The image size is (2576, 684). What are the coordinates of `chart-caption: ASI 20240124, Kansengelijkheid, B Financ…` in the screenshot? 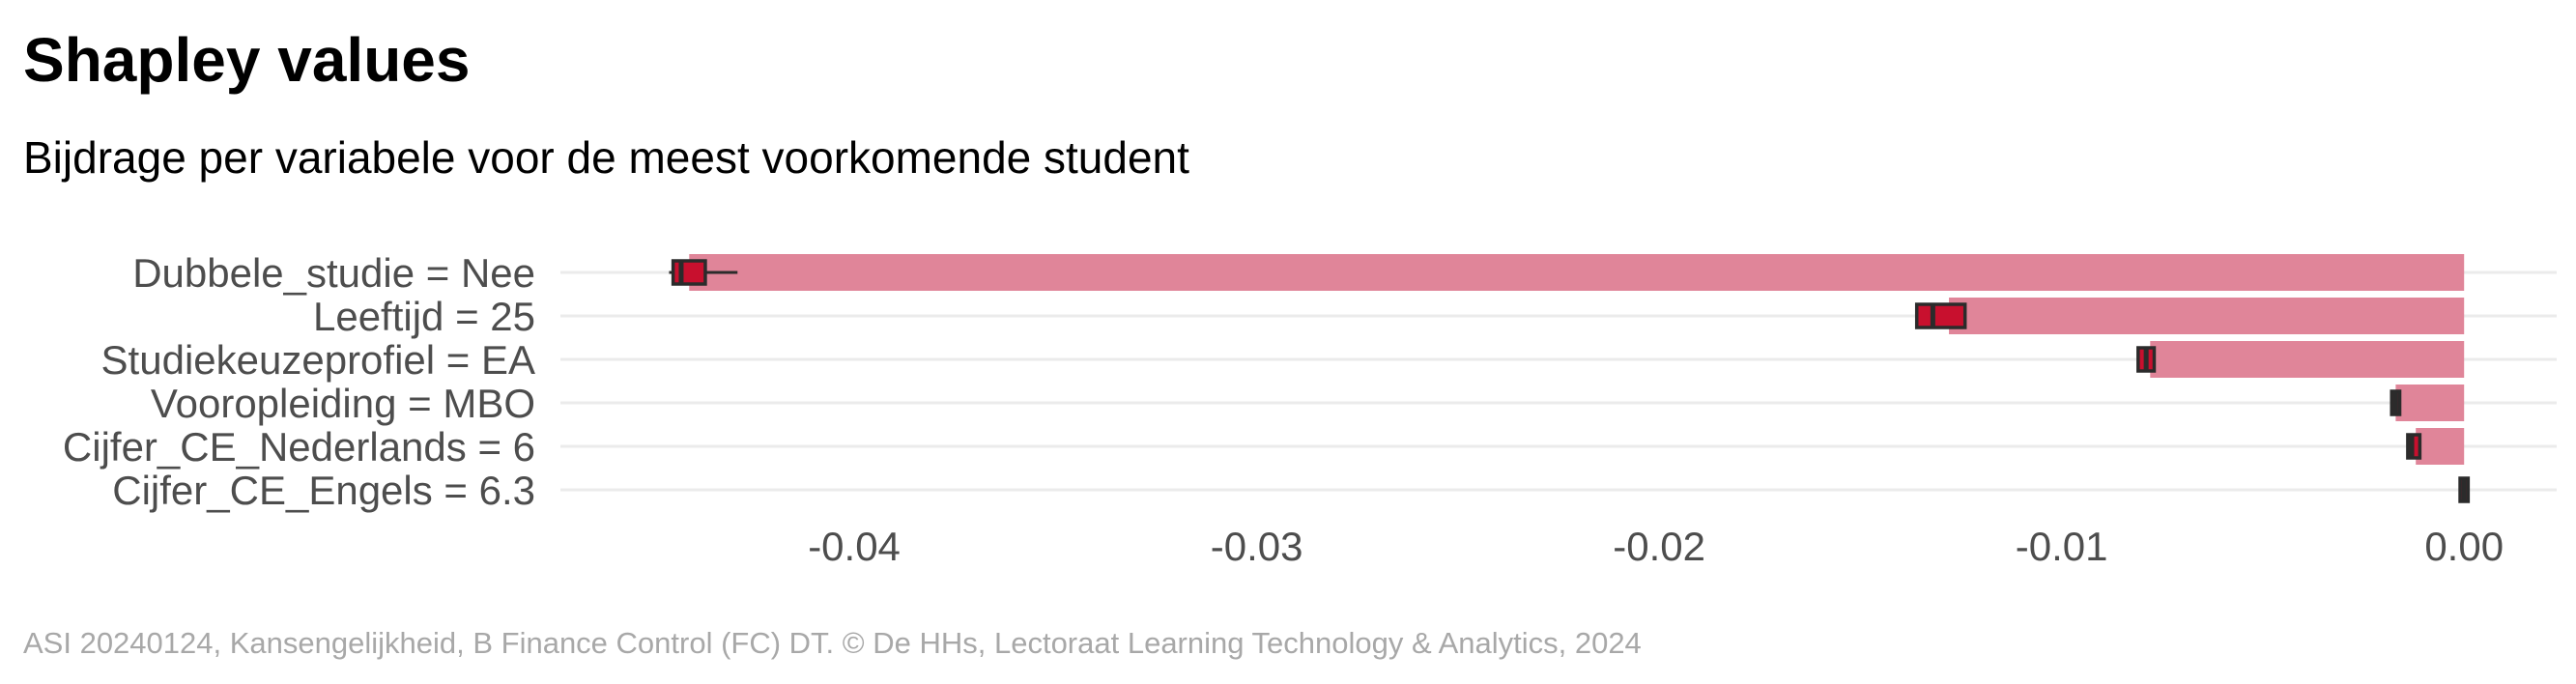 It's located at (833, 643).